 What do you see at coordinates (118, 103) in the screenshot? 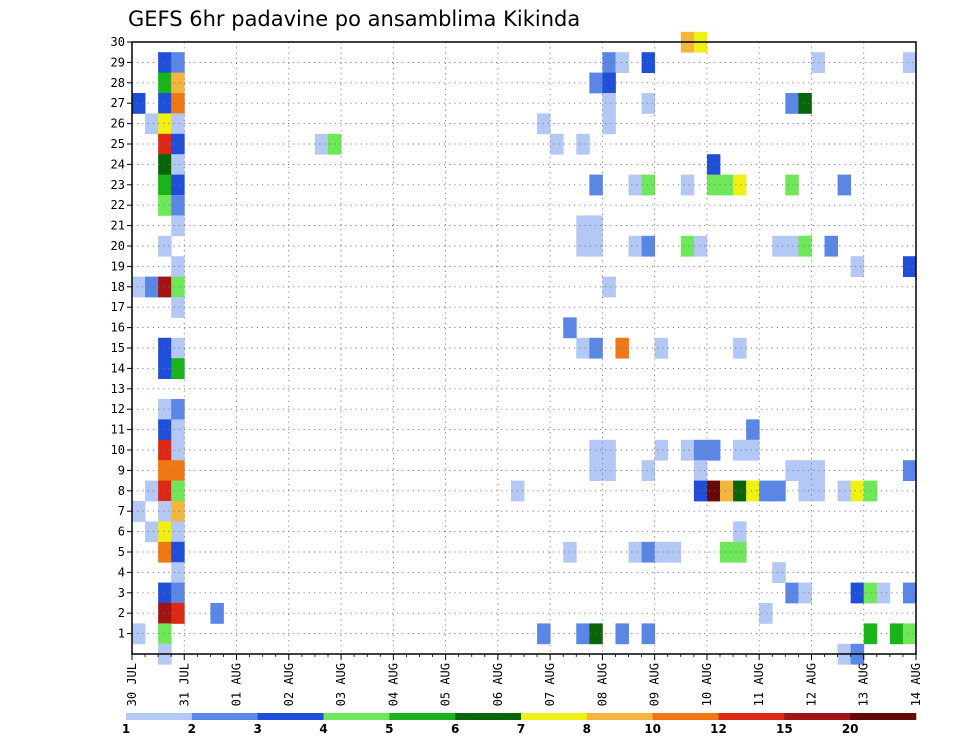
I see `y-tick-label: 27` at bounding box center [118, 103].